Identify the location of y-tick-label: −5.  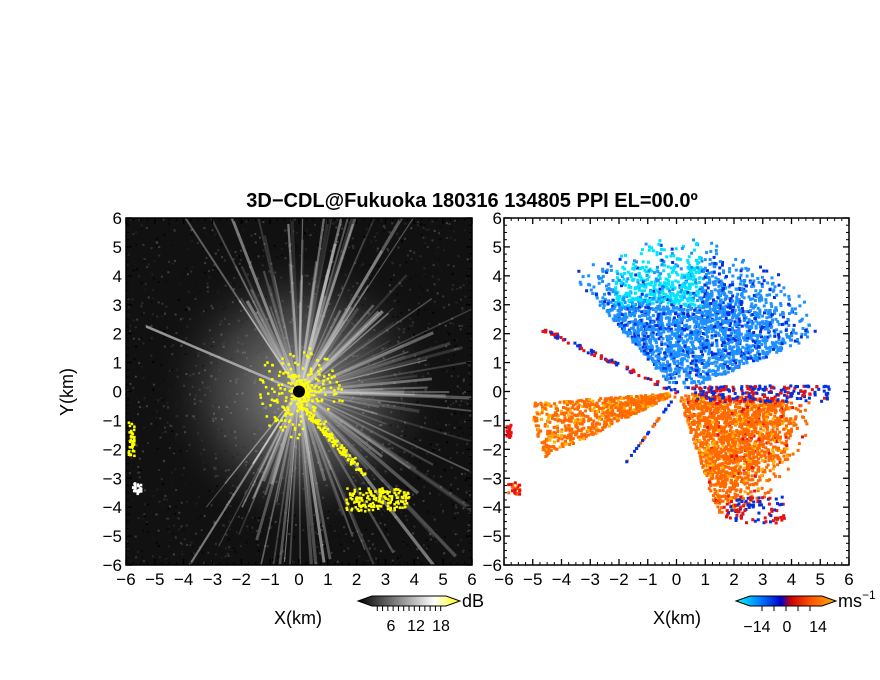
(112, 536).